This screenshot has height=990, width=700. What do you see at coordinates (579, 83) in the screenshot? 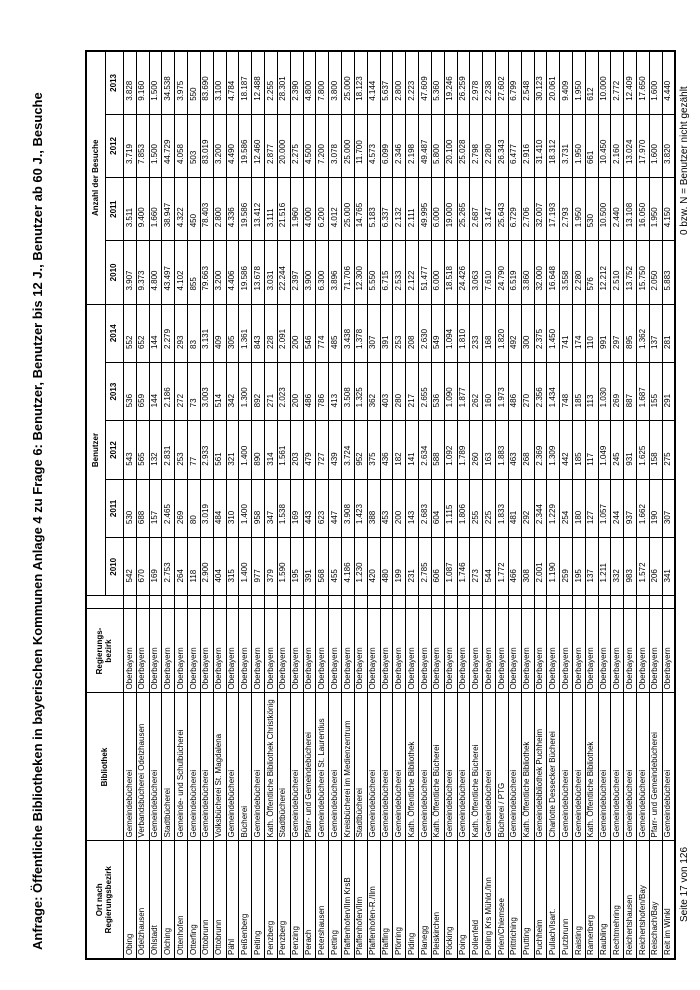
I see `cell-besuche-2013: 1.950` at bounding box center [579, 83].